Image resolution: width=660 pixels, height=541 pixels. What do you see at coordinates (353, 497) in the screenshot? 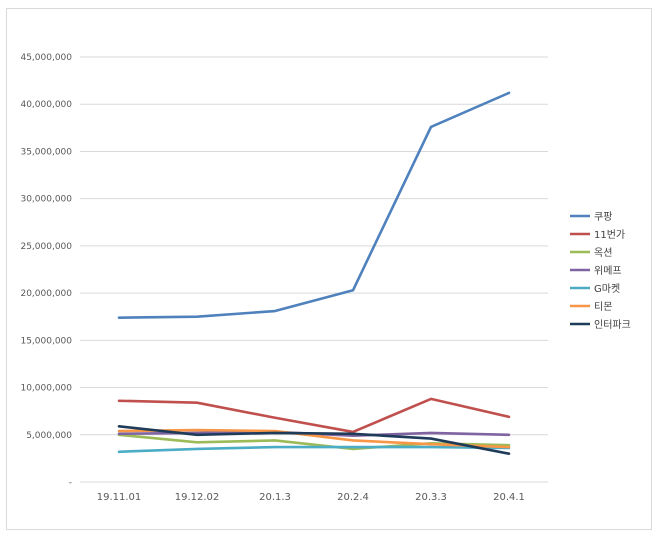
I see `x-tick-label: 20.2.4` at bounding box center [353, 497].